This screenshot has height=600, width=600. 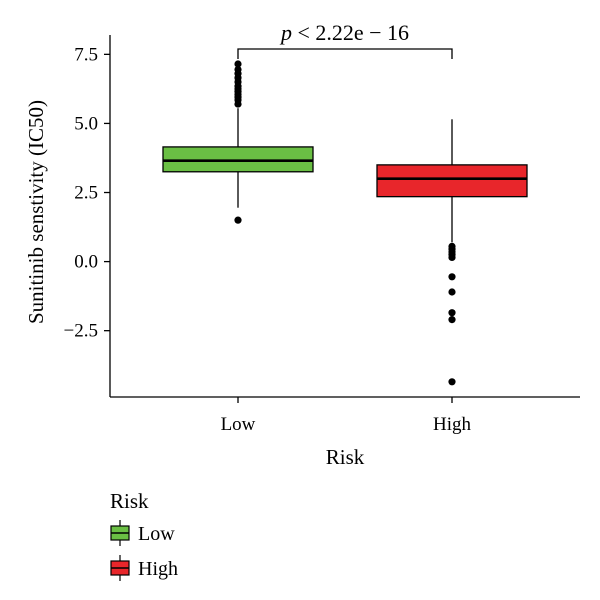 What do you see at coordinates (81, 331) in the screenshot?
I see `y-tick-label: −2.5` at bounding box center [81, 331].